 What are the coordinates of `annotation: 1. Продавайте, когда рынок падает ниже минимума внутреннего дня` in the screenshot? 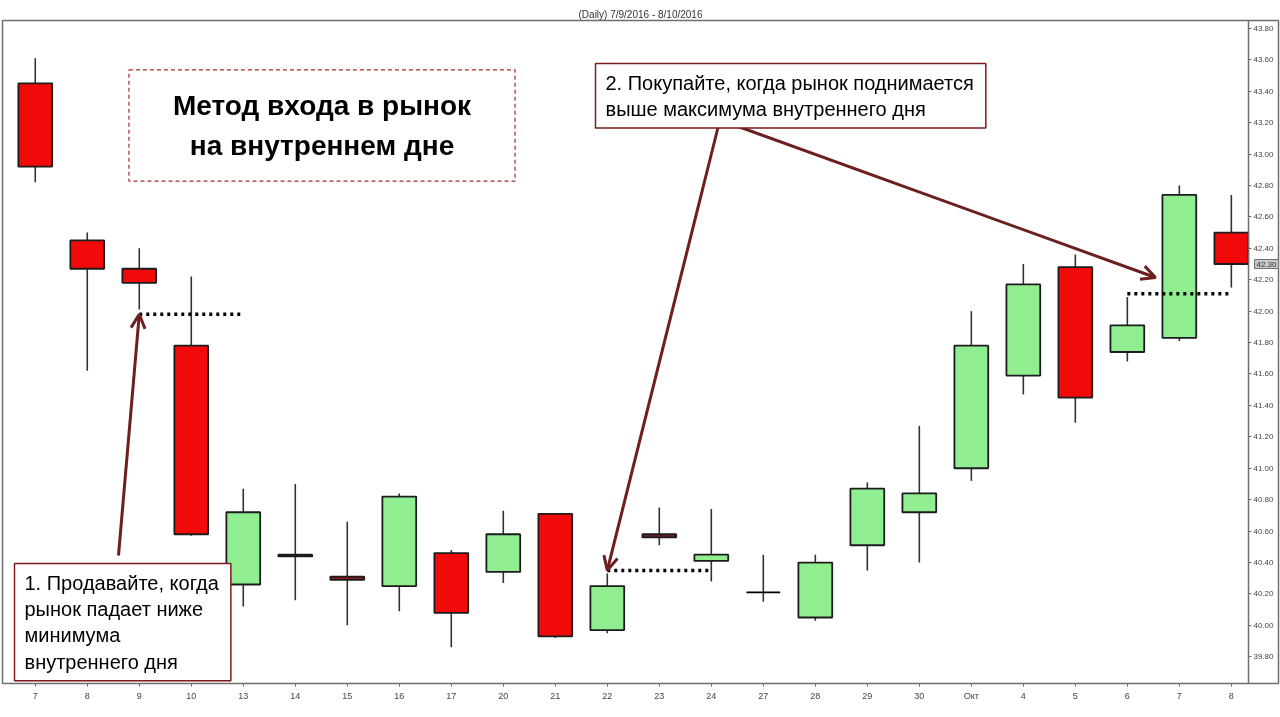 It's located at (122, 622).